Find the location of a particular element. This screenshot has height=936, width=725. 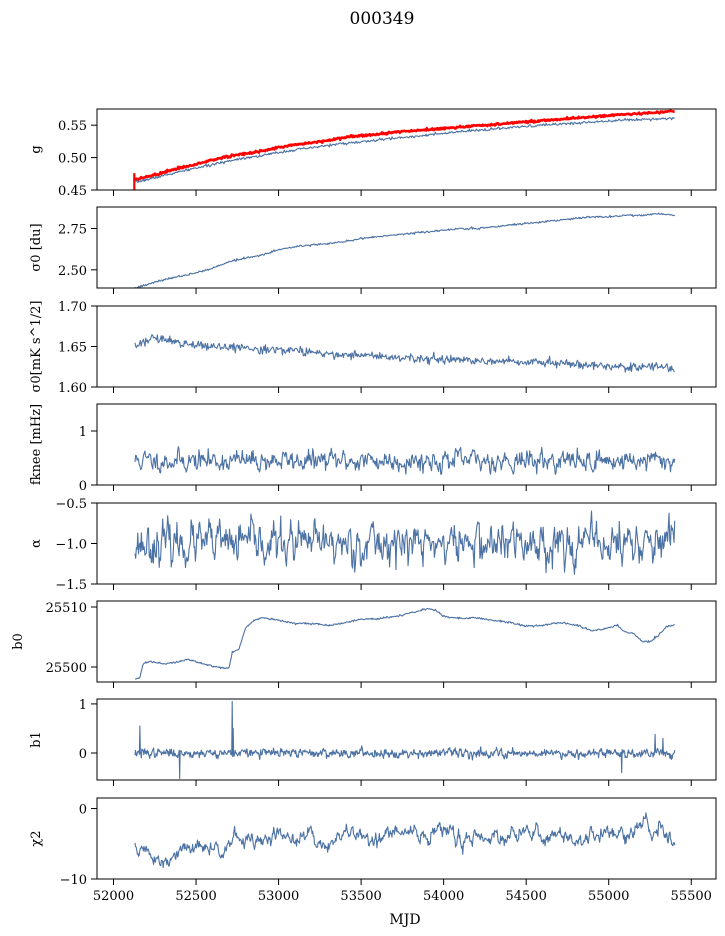

x-tick-label: 53500 is located at coordinates (360, 896).